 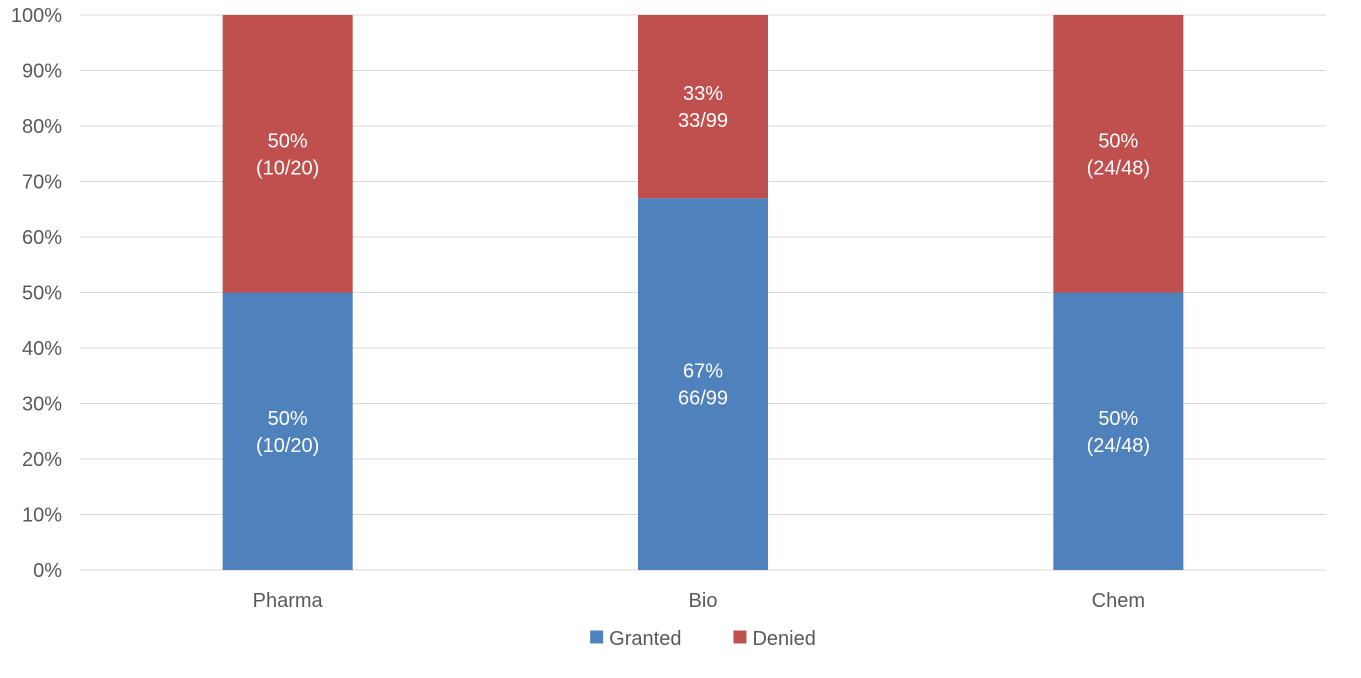 I want to click on bar-denied-bio, so click(x=703, y=107).